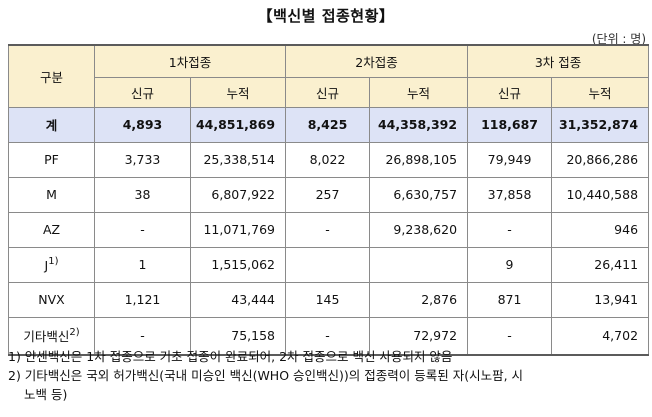 This screenshot has height=417, width=652. What do you see at coordinates (51, 335) in the screenshot?
I see `row-label: 기타백신2)` at bounding box center [51, 335].